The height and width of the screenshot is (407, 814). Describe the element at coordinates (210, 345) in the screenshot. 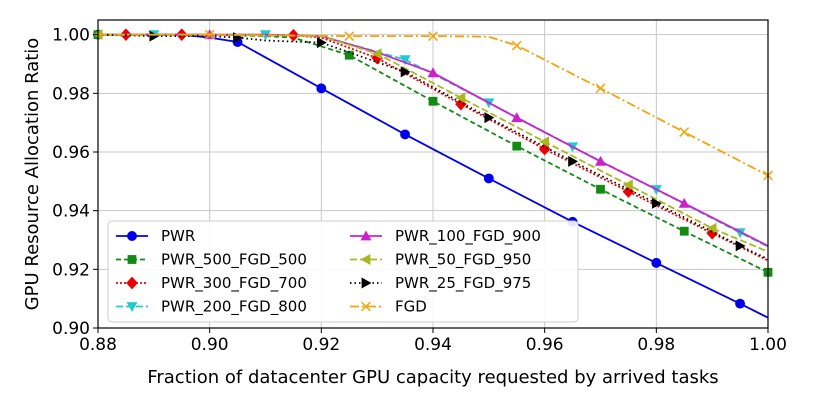

I see `x-tick-label: 0.90` at that location.